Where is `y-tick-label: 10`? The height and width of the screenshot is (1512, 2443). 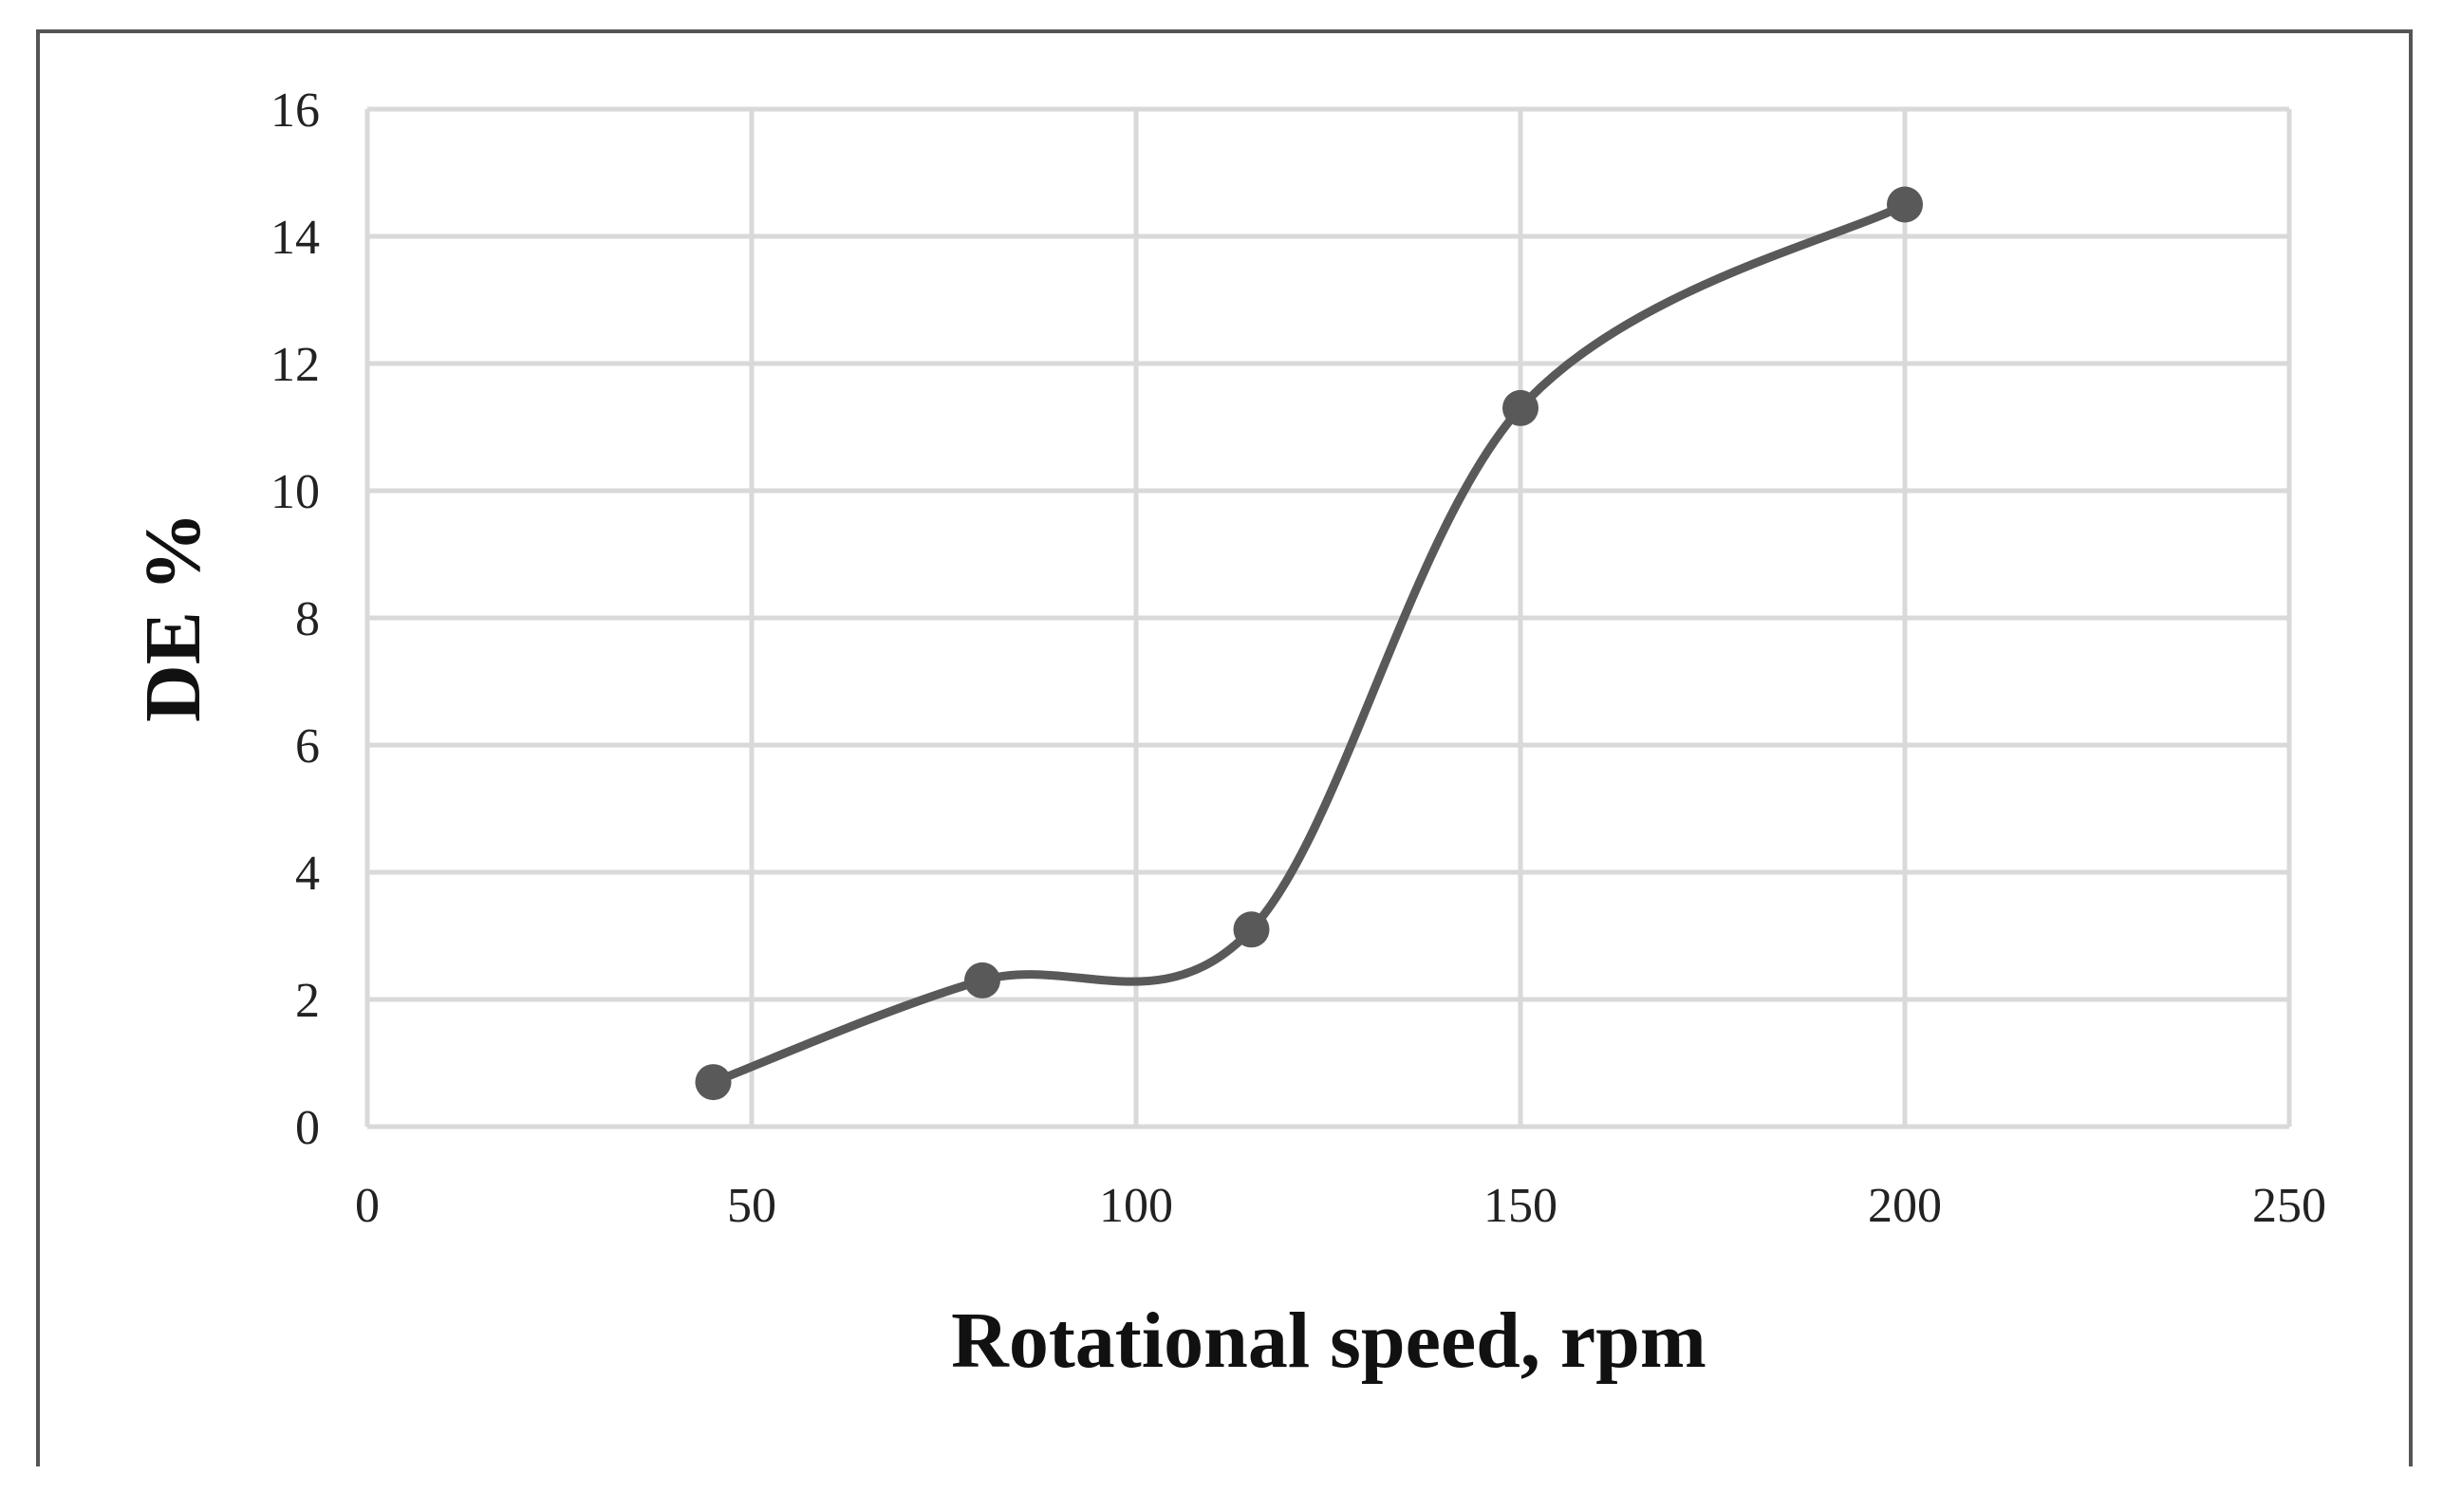
y-tick-label: 10 is located at coordinates (295, 492).